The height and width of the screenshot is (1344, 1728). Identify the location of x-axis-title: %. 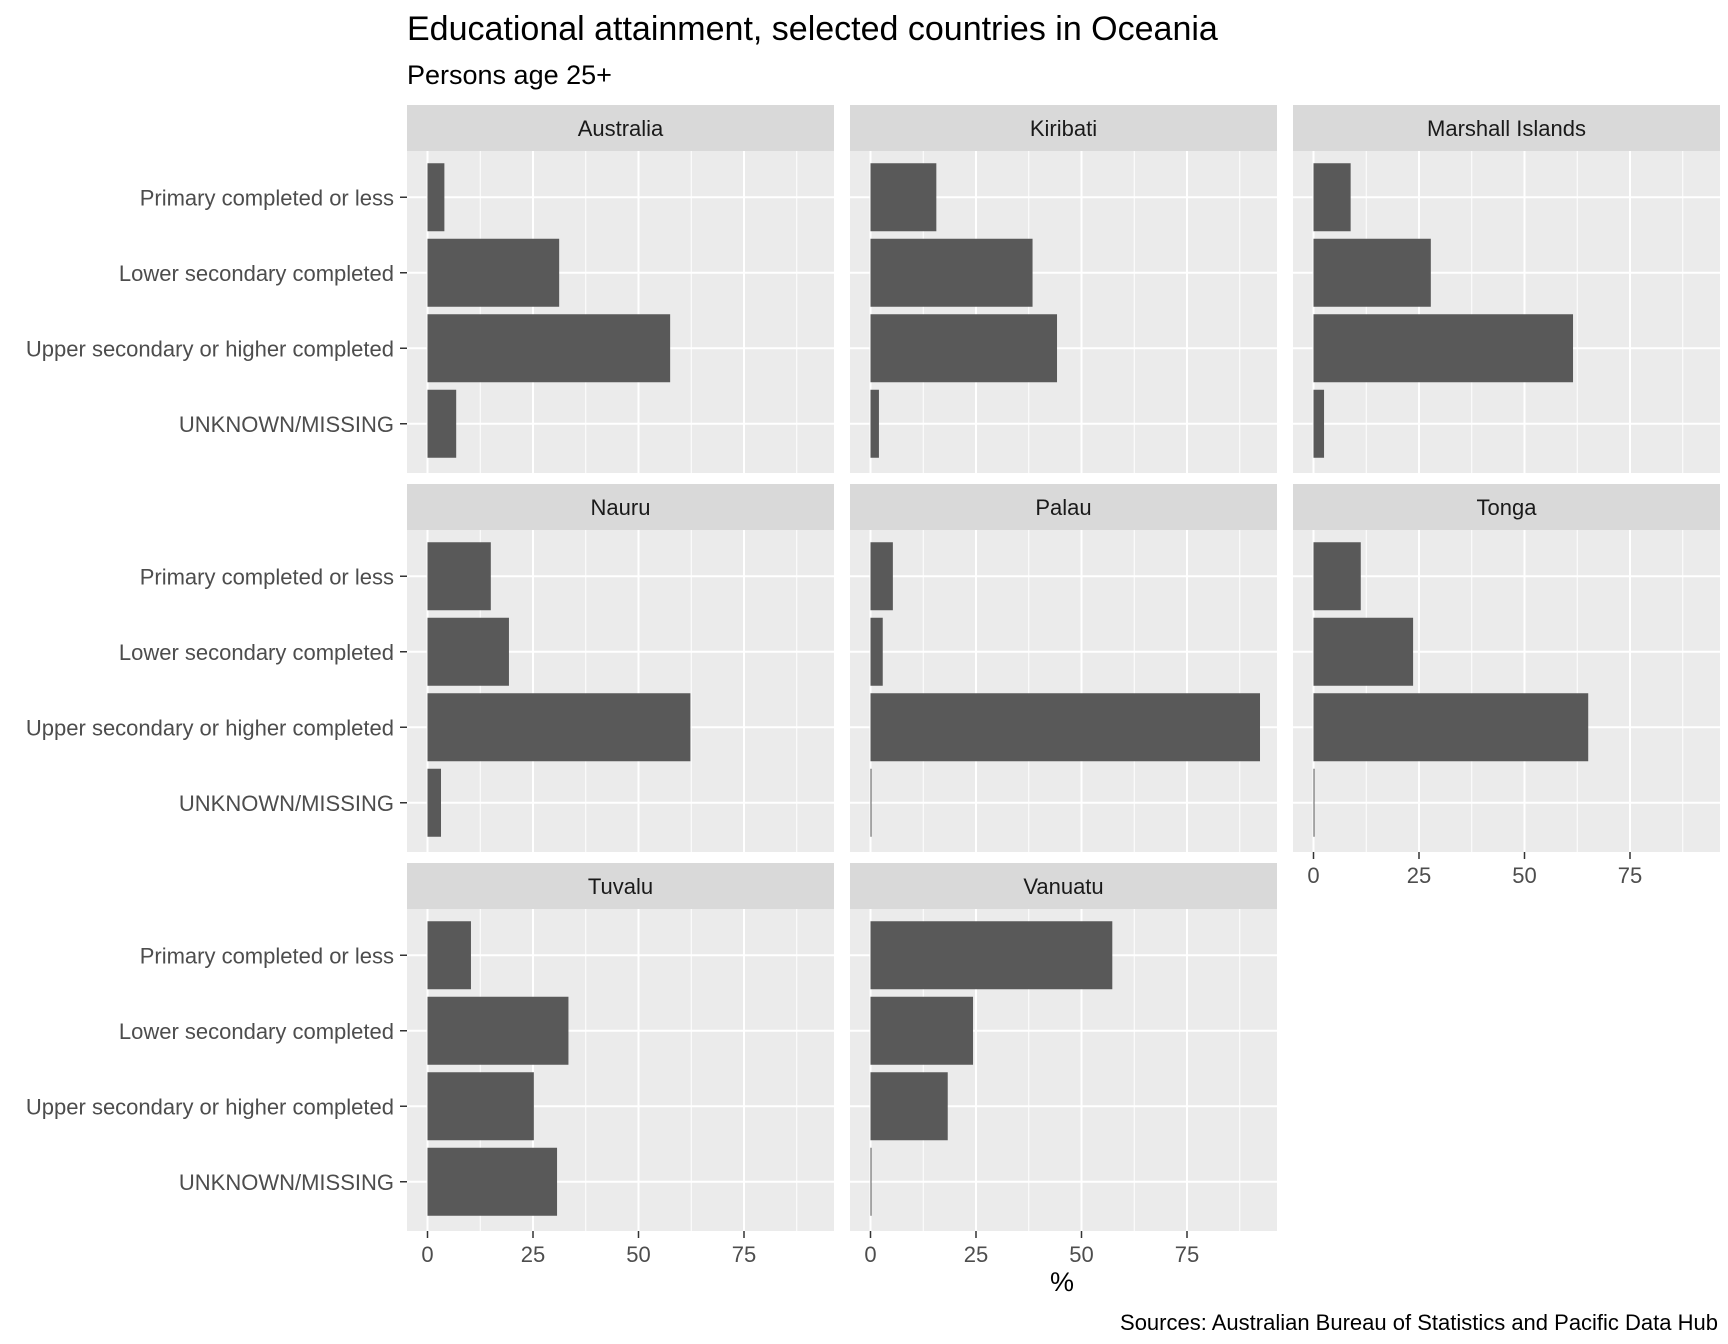
(1062, 1282).